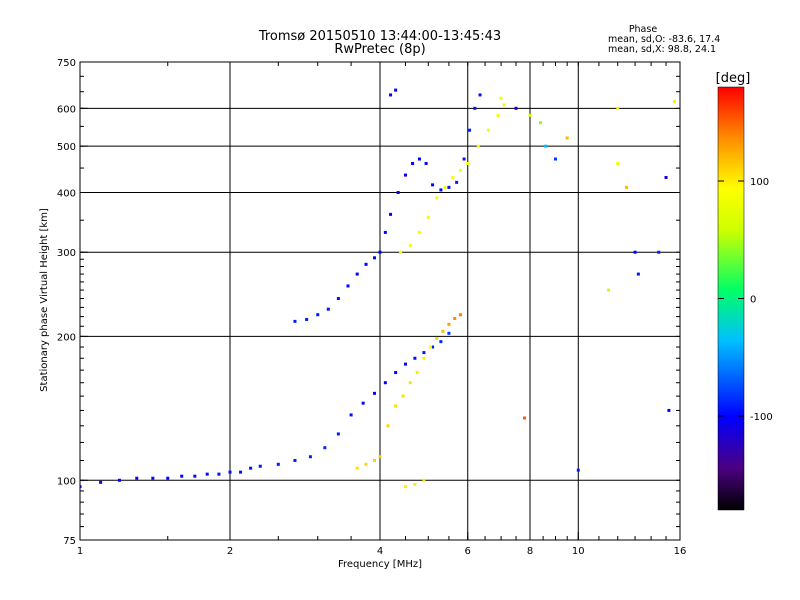 This screenshot has width=800, height=600. What do you see at coordinates (380, 551) in the screenshot?
I see `x-tick-label: 4` at bounding box center [380, 551].